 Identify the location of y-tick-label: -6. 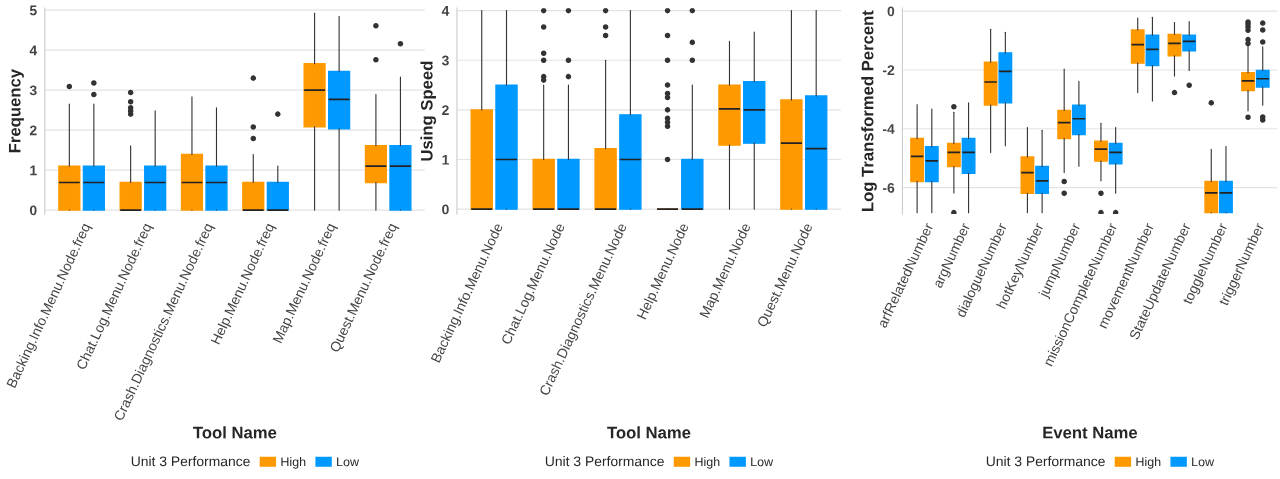
(888, 187).